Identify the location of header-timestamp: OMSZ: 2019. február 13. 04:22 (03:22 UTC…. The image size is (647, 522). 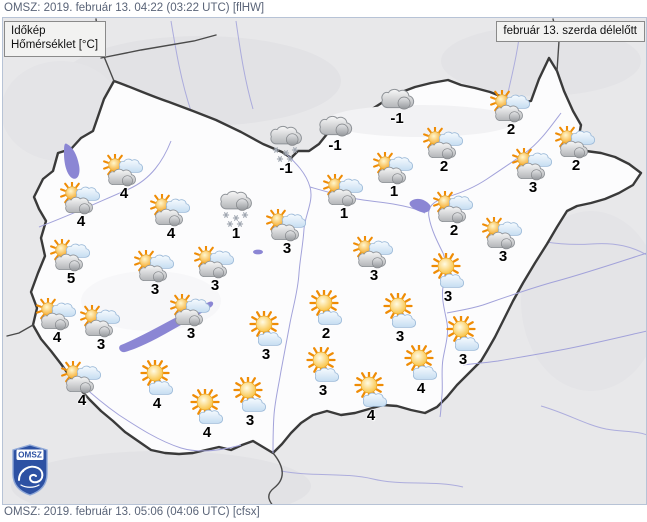
(134, 8).